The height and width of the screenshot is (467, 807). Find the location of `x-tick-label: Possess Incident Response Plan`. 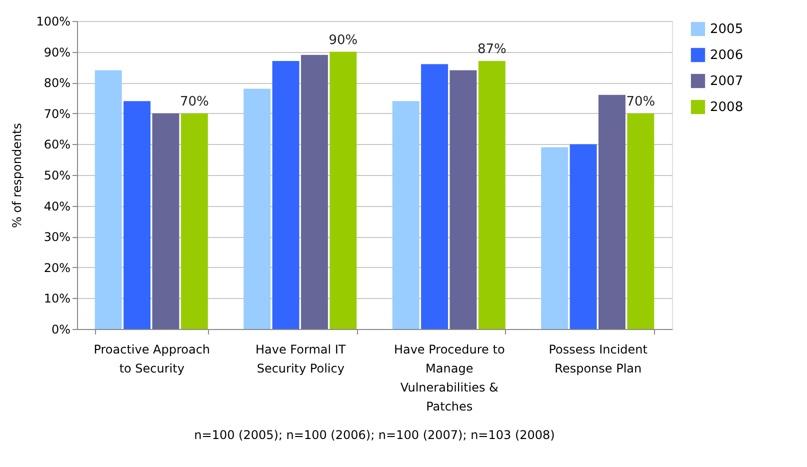

x-tick-label: Possess Incident Response Plan is located at coordinates (598, 359).